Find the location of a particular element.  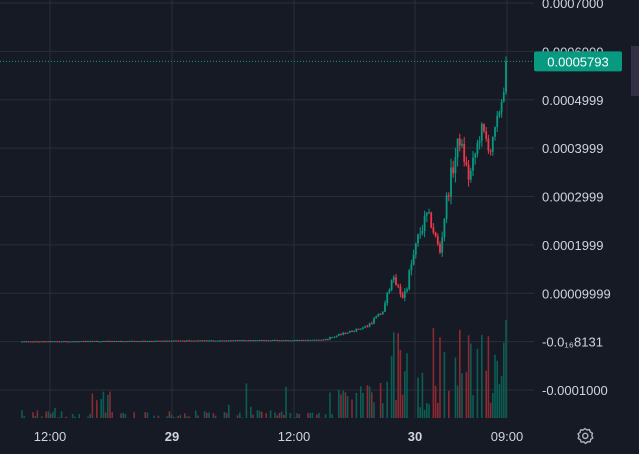

top-right-toolbar-strip is located at coordinates (635, 71).